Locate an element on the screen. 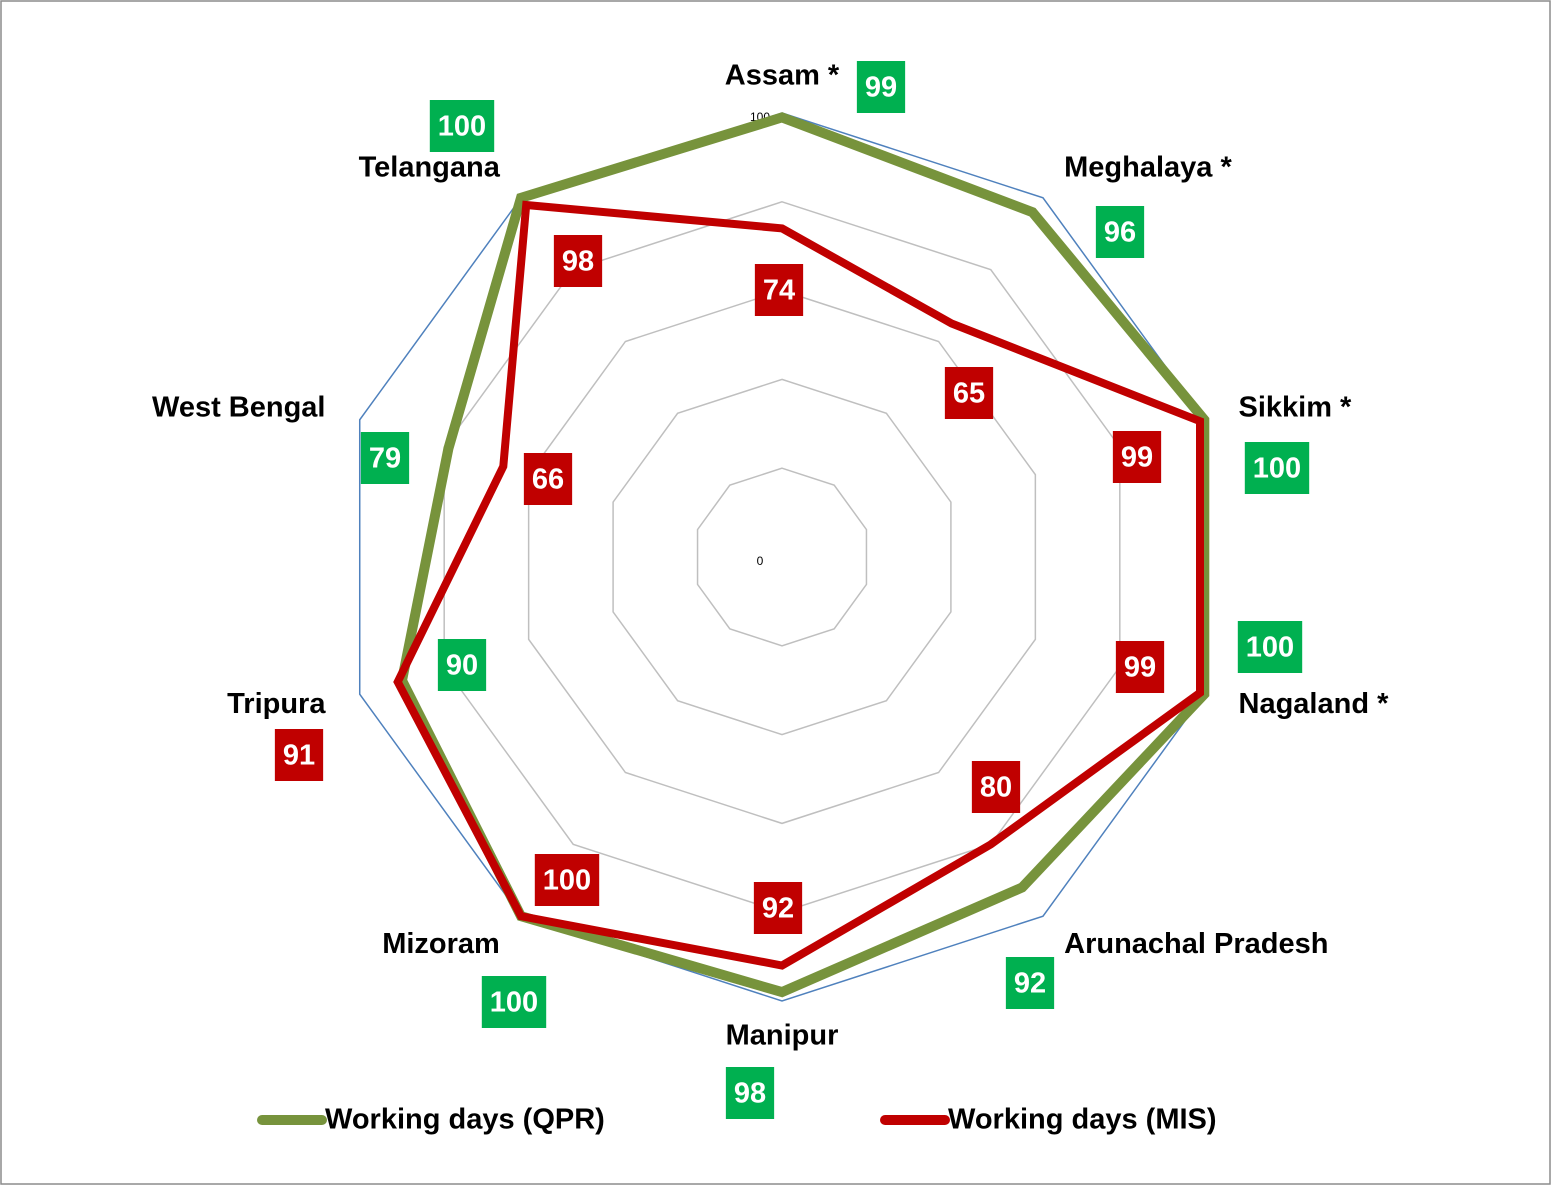 The width and height of the screenshot is (1551, 1185). data-label: 79 is located at coordinates (385, 458).